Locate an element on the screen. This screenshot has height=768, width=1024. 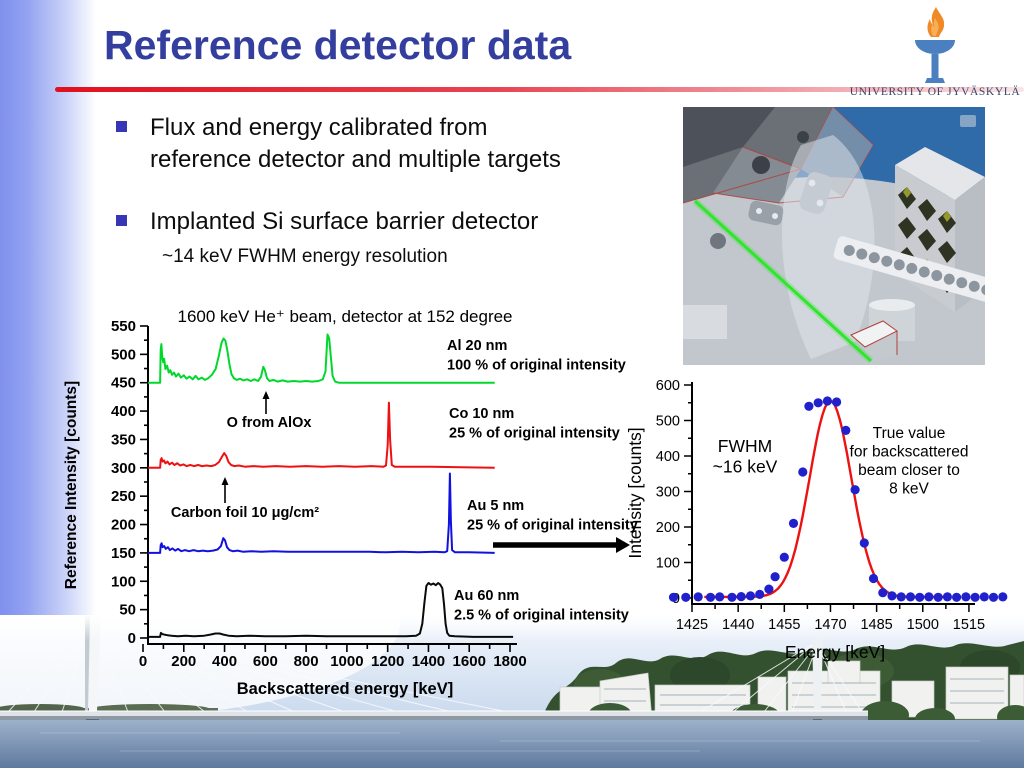
bullet-item: Implanted Si surface barrier detector is located at coordinates (396, 222).